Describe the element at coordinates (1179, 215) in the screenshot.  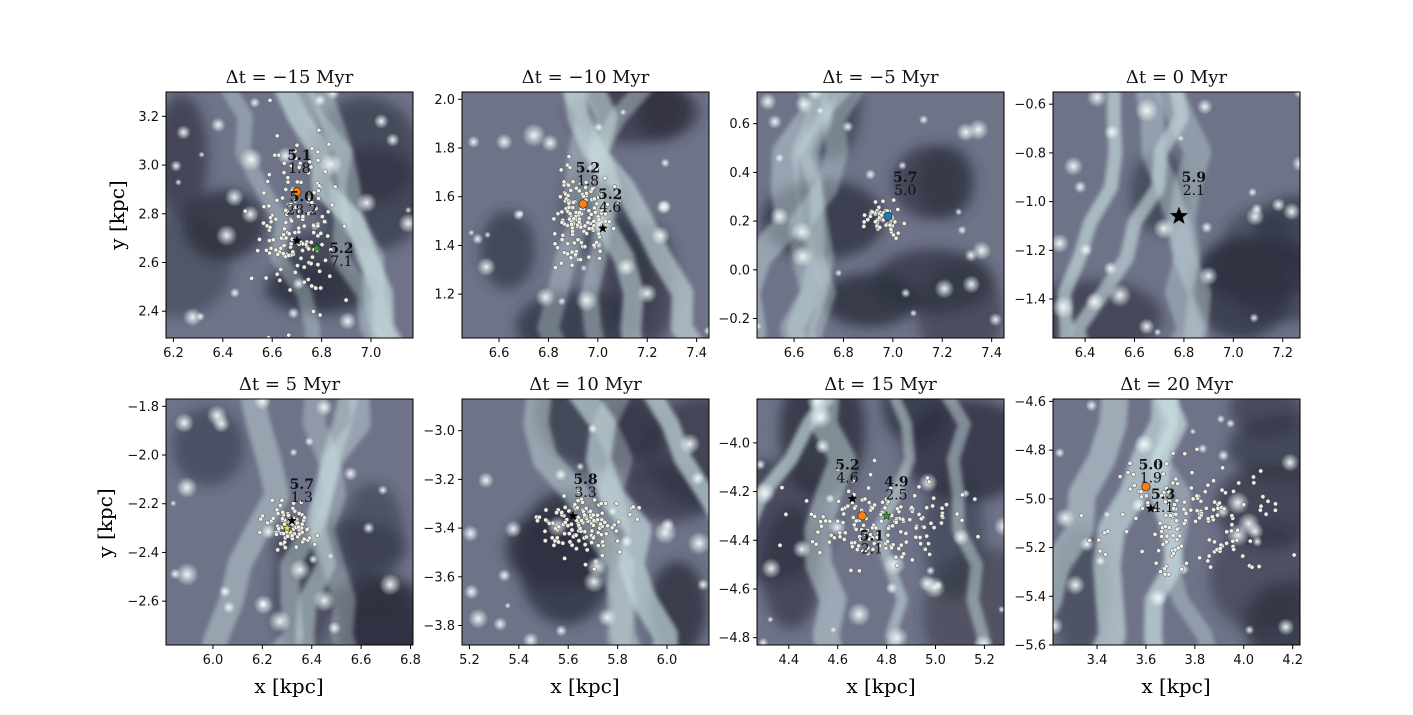
I see `cluster-star-marker` at that location.